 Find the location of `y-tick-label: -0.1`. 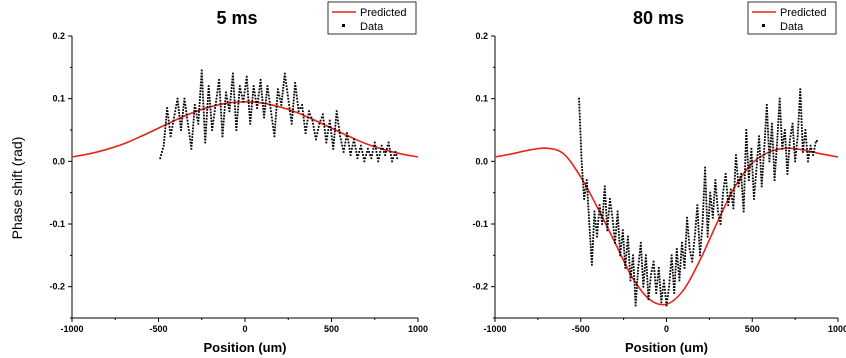

y-tick-label: -0.1 is located at coordinates (57, 224).